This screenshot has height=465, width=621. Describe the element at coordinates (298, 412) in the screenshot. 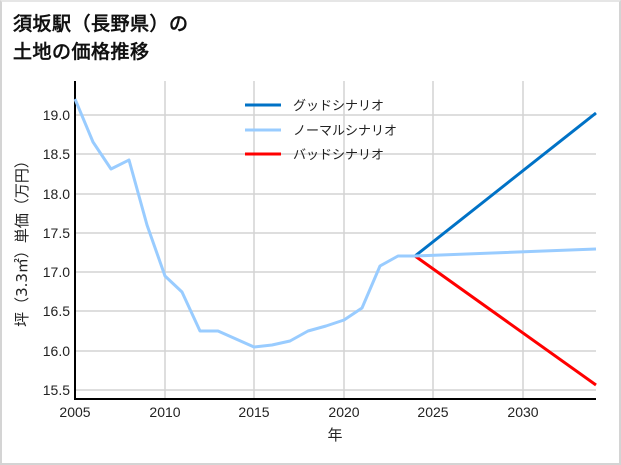

I see `x-tick-labels: 2005 2010 2015 2020 2025 2030` at that location.